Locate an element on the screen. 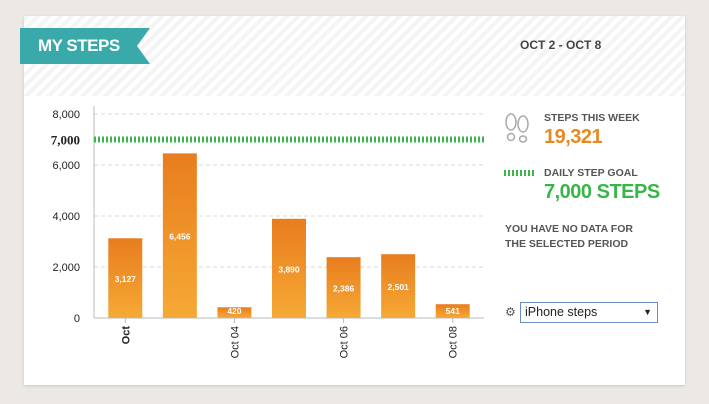 The height and width of the screenshot is (404, 709). bar-value-label: 541 is located at coordinates (453, 311).